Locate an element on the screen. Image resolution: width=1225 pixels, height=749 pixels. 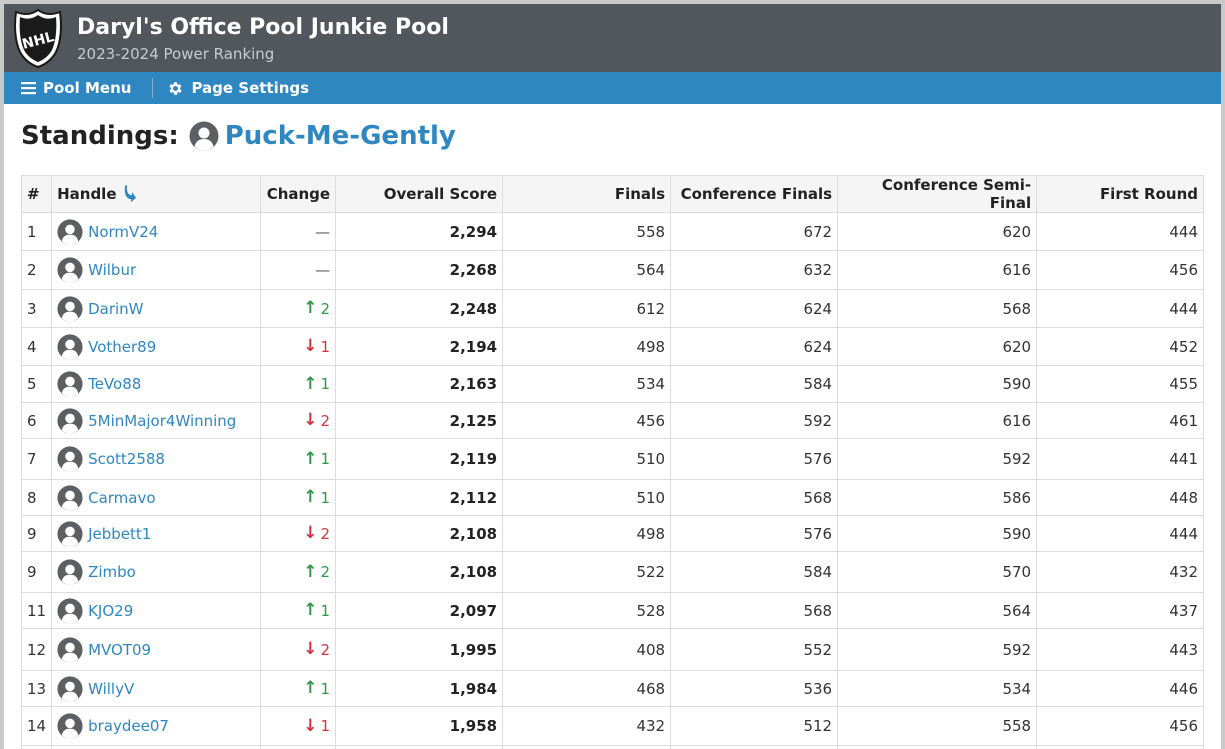
handle-td: WillyV is located at coordinates (156, 688).